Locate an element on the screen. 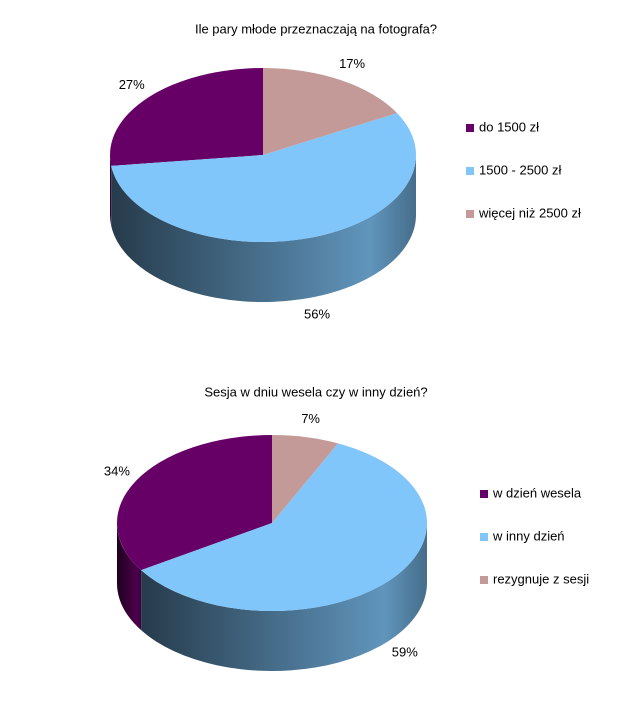 The width and height of the screenshot is (638, 708). legend-label: w inny dzień is located at coordinates (528, 535).